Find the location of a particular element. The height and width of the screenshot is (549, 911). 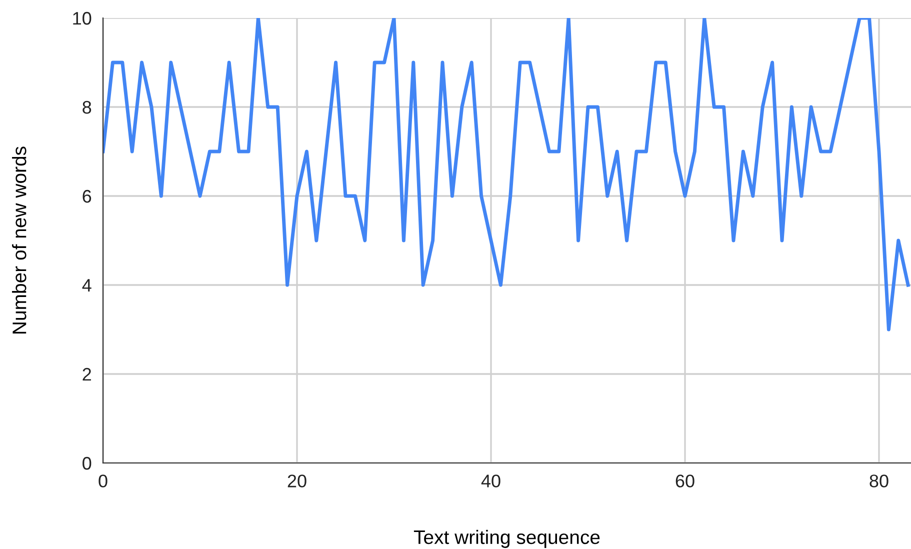

y-axis-title: Number of new words is located at coordinates (19, 240).